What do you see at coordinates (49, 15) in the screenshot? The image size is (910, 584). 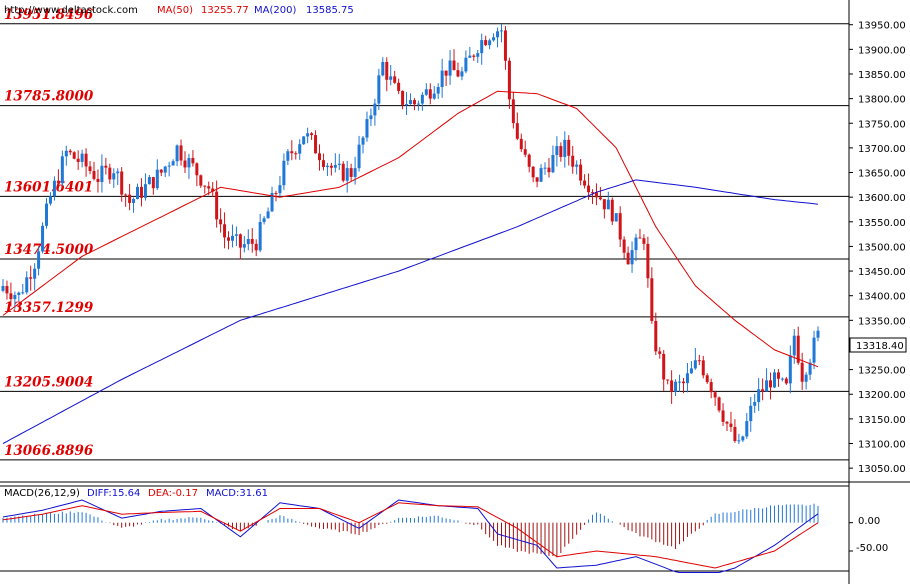 I see `level-label: 13951.8496` at bounding box center [49, 15].